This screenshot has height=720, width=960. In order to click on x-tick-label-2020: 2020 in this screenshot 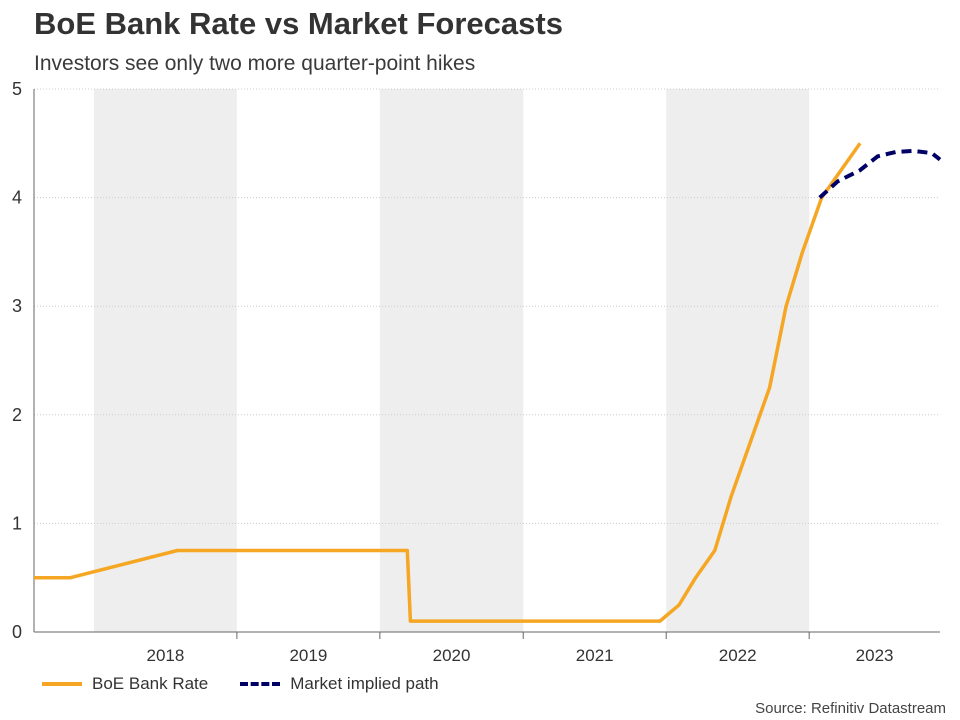, I will do `click(452, 655)`.